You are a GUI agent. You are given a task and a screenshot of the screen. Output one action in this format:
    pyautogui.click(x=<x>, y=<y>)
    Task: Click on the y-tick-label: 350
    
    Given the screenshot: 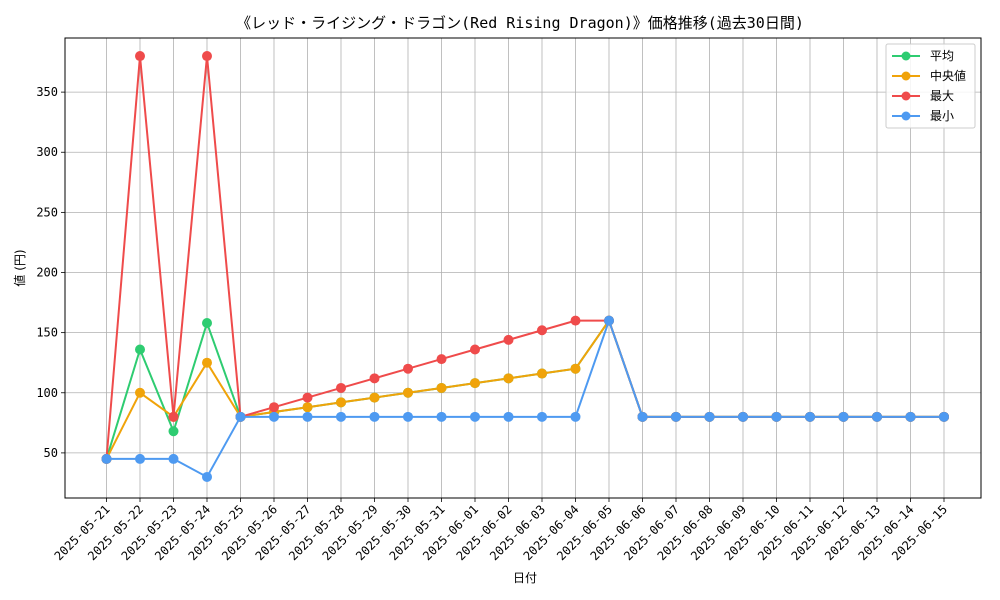 What is the action you would take?
    pyautogui.click(x=47, y=92)
    